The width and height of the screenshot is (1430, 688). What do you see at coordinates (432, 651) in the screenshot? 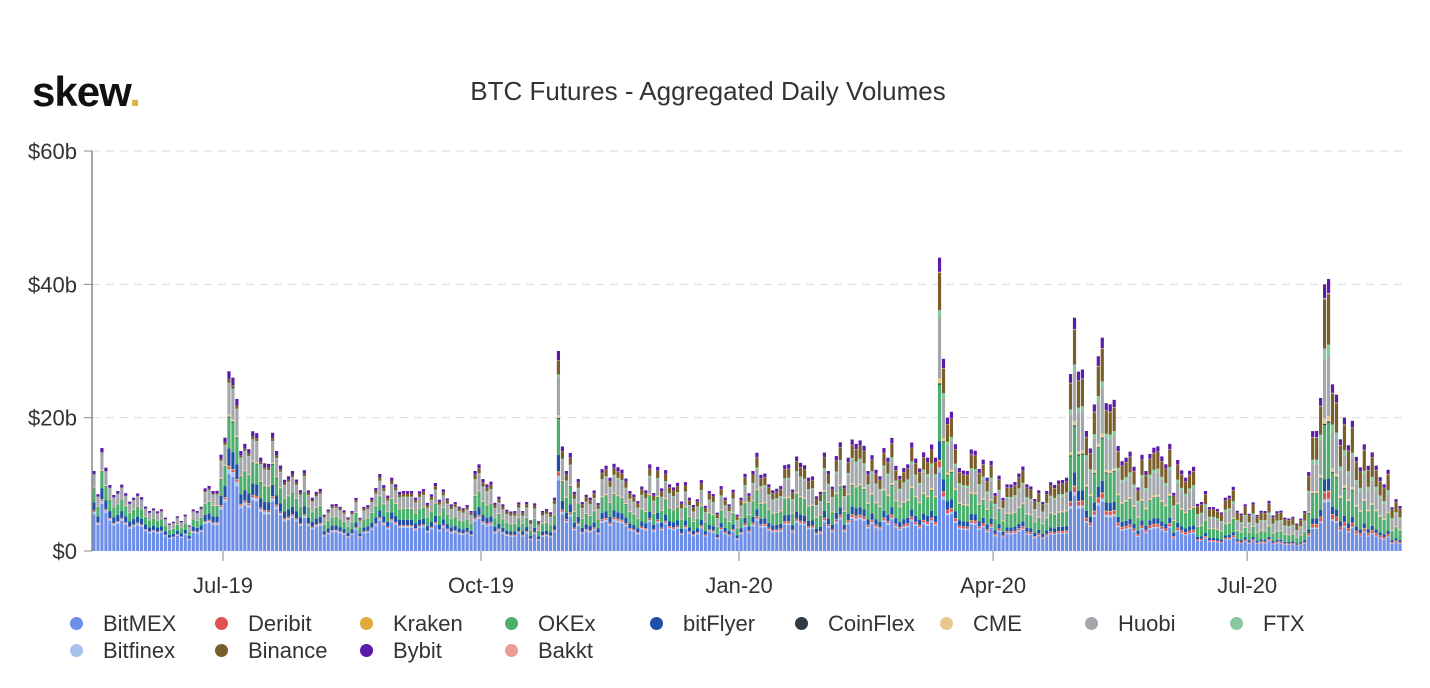
I see `legend-item-bybit: Bybit` at bounding box center [432, 651].